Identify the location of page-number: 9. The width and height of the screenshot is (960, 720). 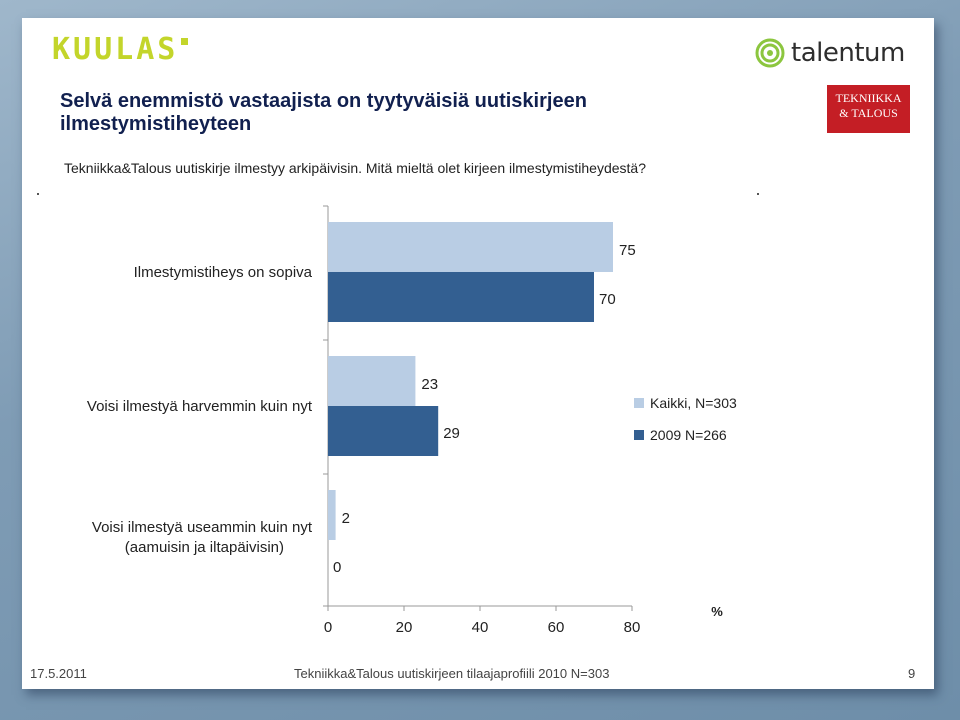
(912, 673).